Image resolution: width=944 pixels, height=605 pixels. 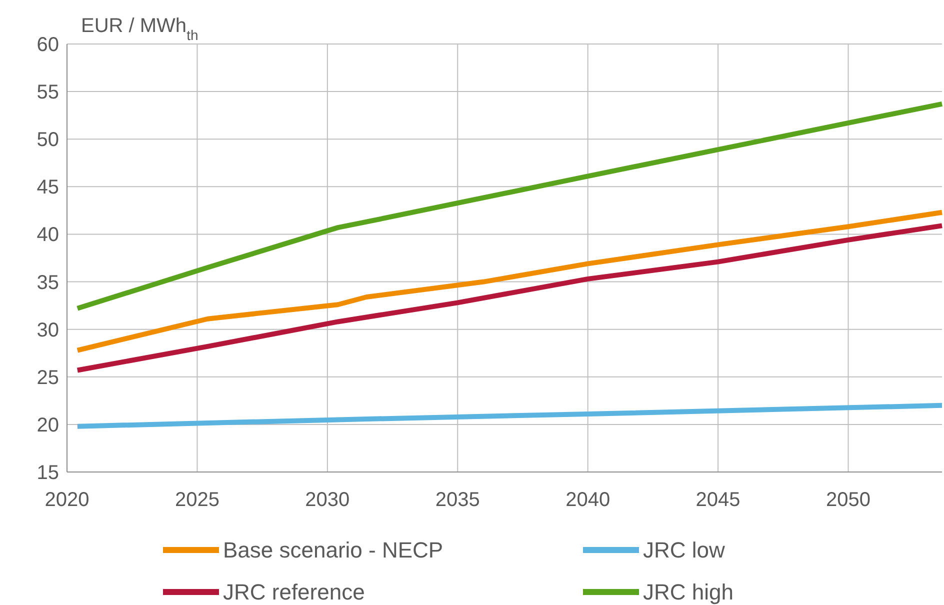 I want to click on legend-label: JRC reference, so click(x=294, y=592).